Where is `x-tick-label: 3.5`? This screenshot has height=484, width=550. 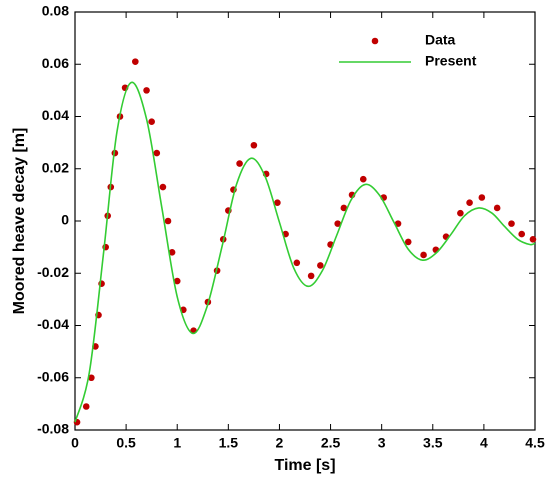 x-tick-label: 3.5 is located at coordinates (433, 443).